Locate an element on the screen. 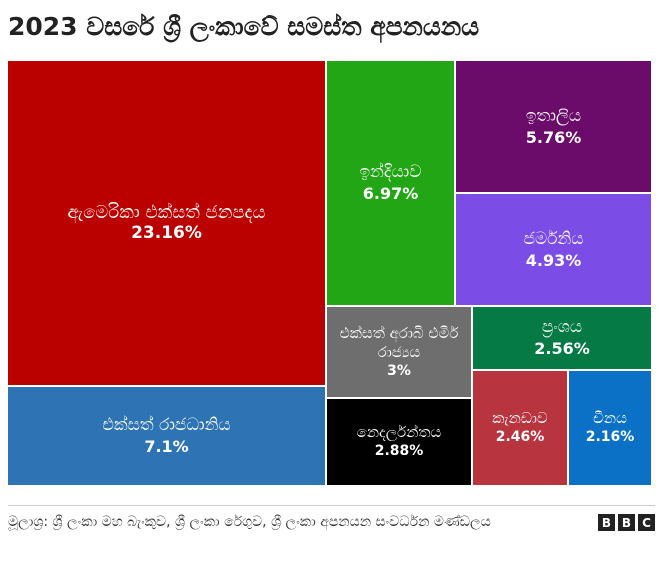  treemap-tile: එක්සත් රාජධානිය 7.1% is located at coordinates (166, 436).